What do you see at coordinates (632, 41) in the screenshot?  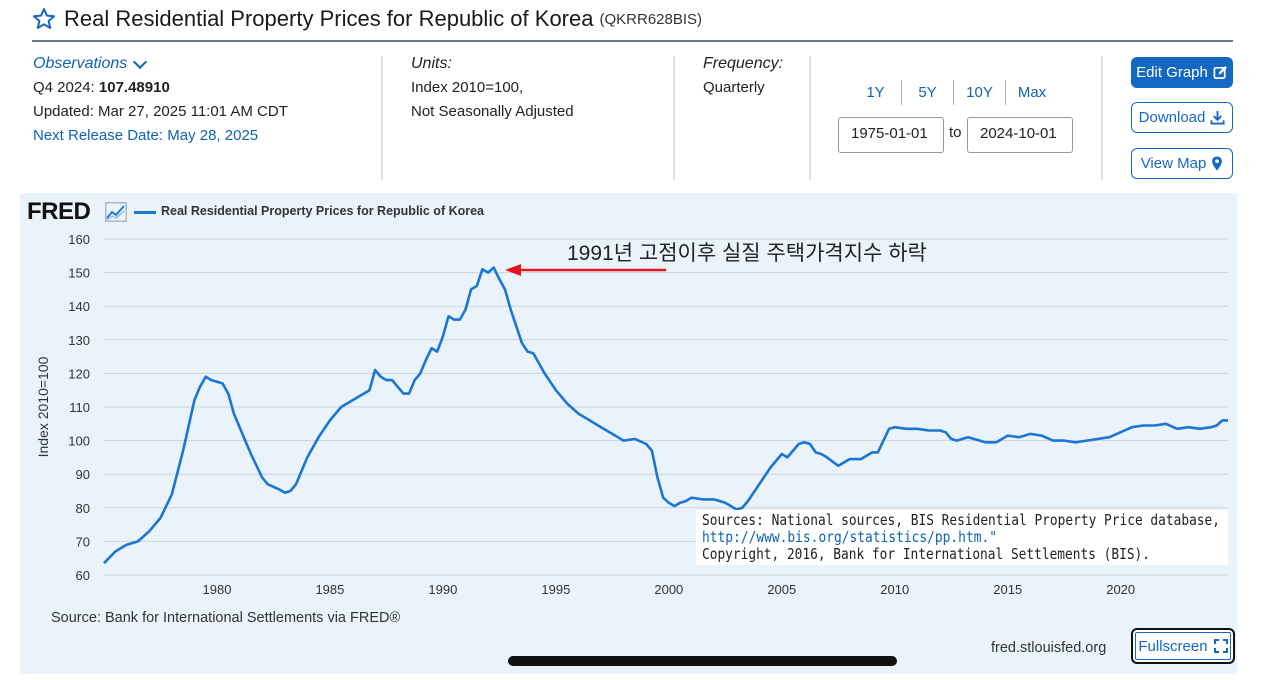 I see `title-divider` at bounding box center [632, 41].